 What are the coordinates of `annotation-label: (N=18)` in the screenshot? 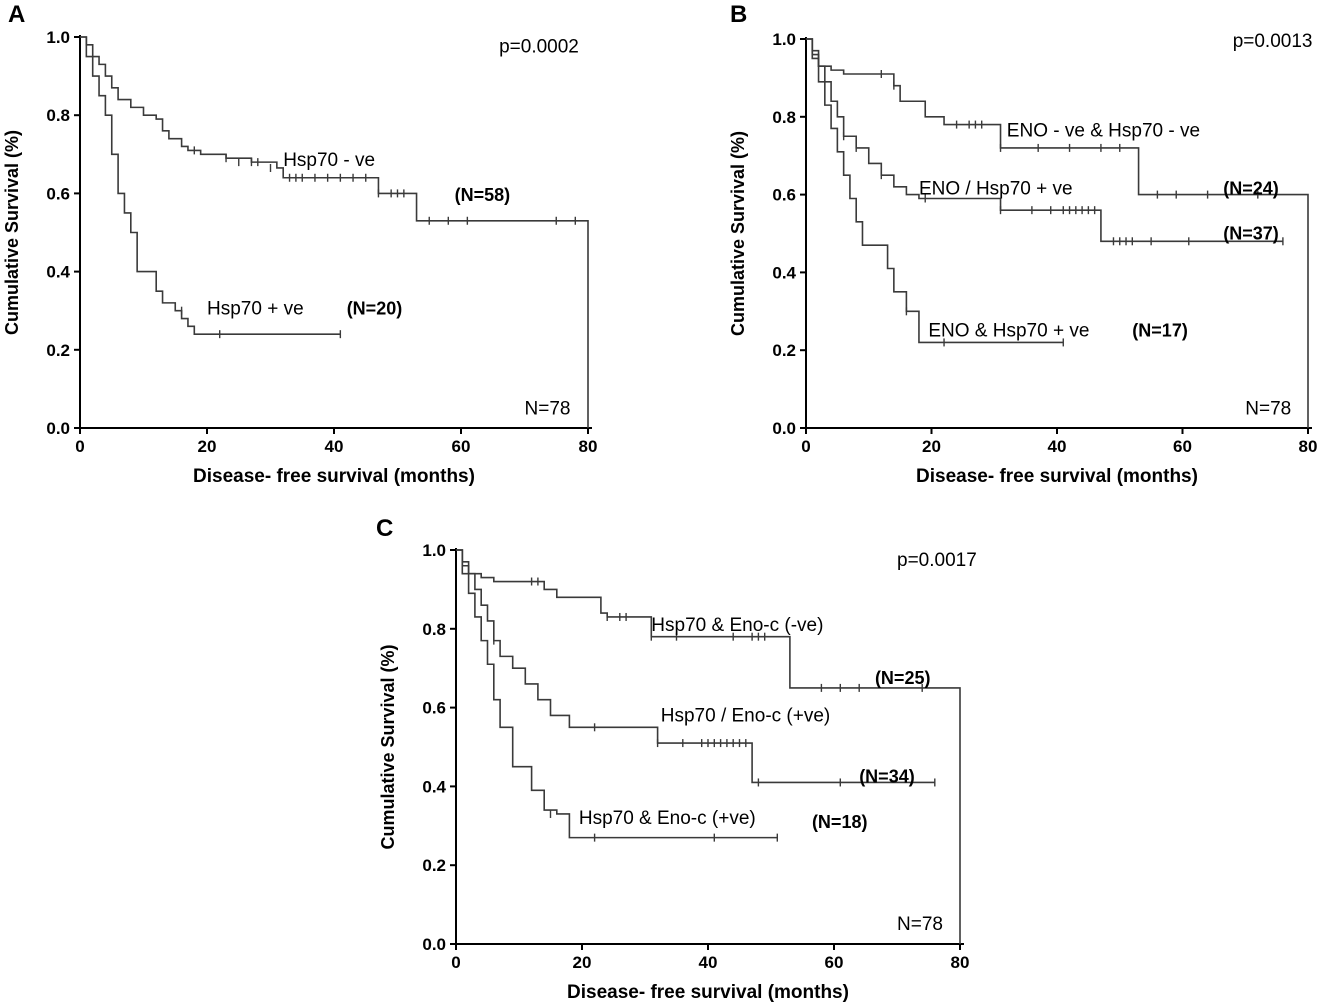 It's located at (840, 822).